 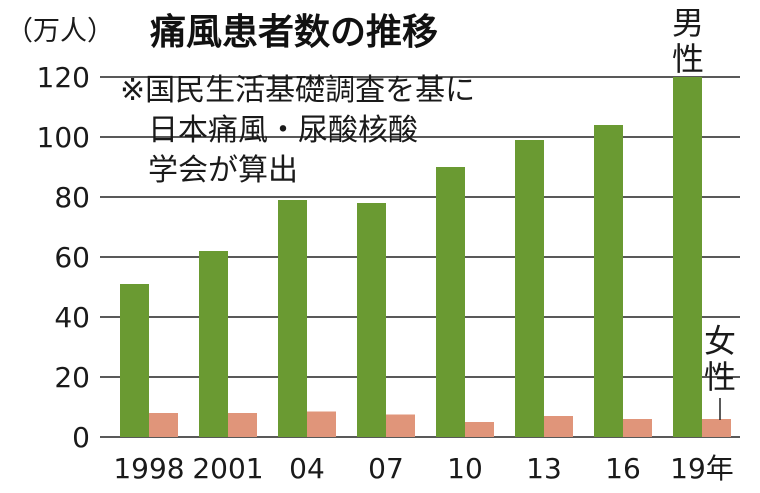 I want to click on x-tick-label-13: 13, so click(x=544, y=468).